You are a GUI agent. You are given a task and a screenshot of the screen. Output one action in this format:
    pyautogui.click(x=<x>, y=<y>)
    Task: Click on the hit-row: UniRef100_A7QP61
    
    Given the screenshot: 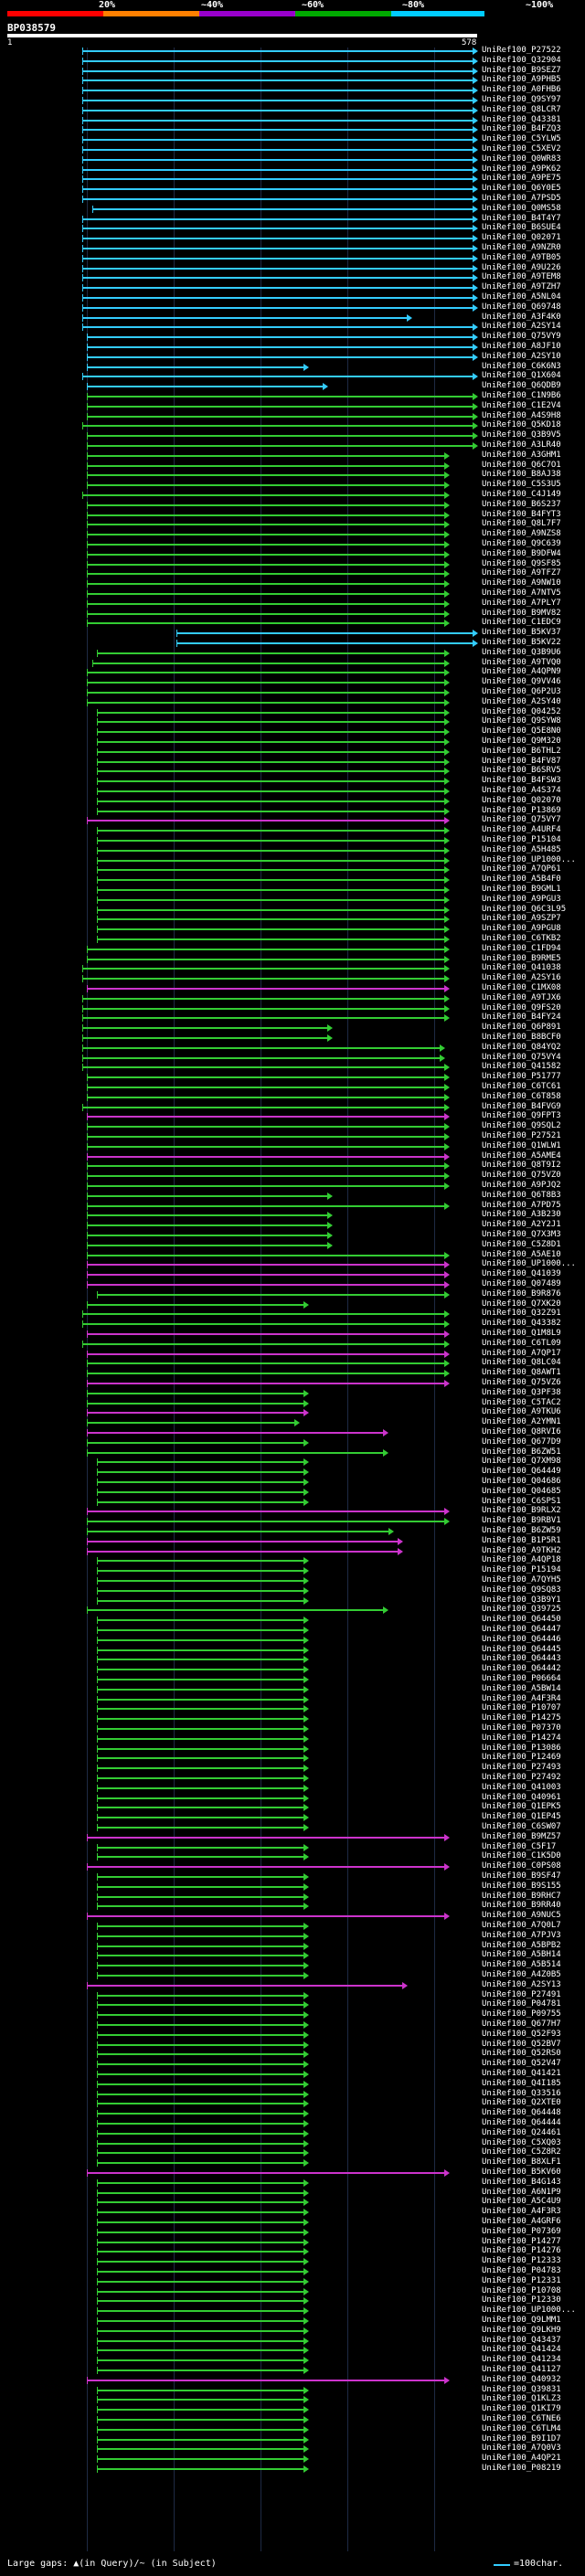 What is the action you would take?
    pyautogui.click(x=293, y=869)
    